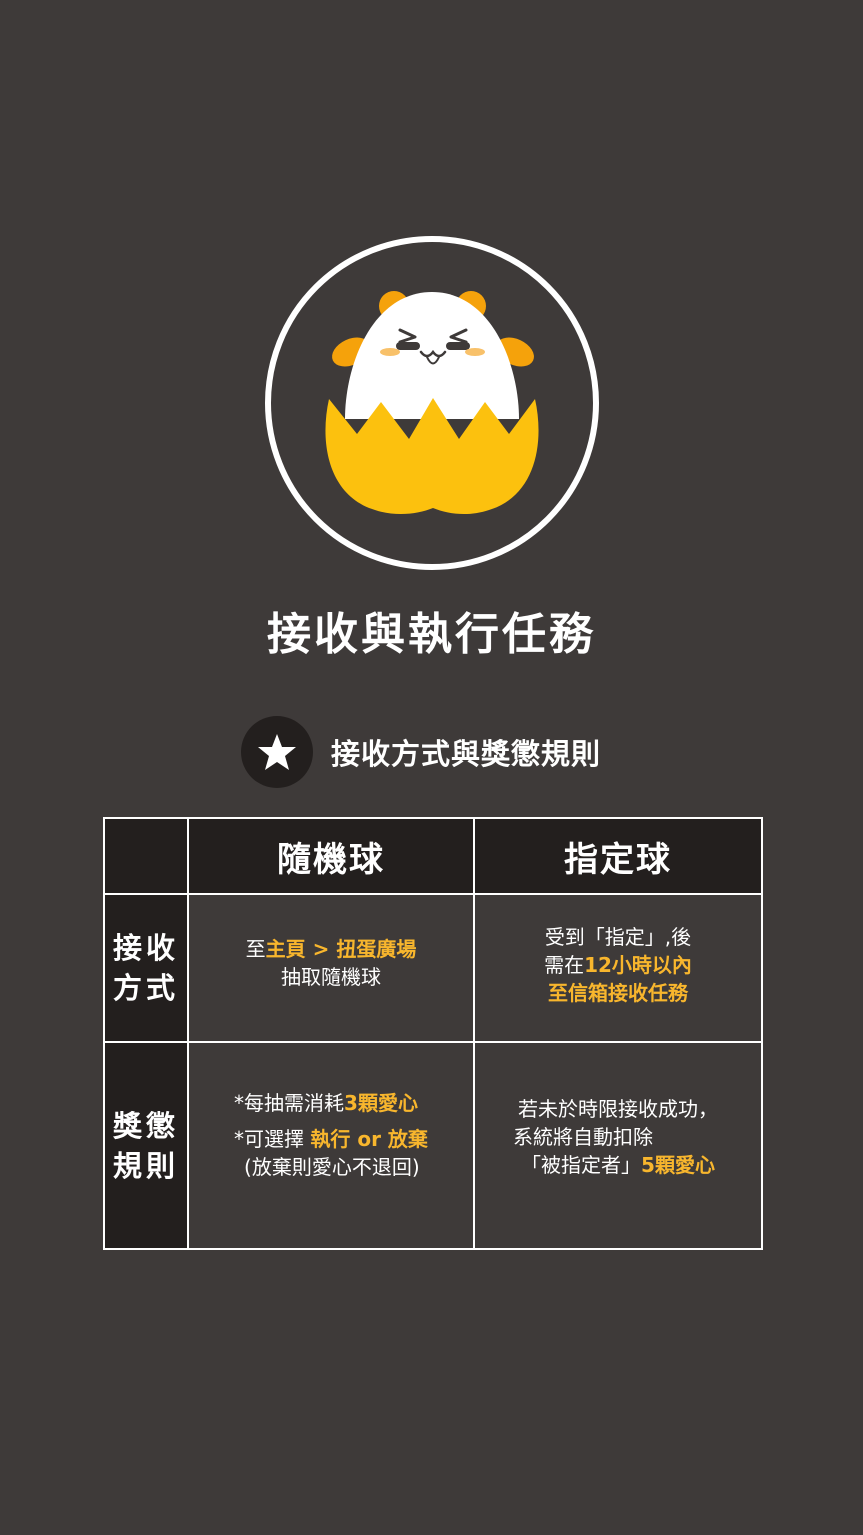 This screenshot has height=1535, width=863. What do you see at coordinates (145, 1165) in the screenshot?
I see `row-header-line: 規則` at bounding box center [145, 1165].